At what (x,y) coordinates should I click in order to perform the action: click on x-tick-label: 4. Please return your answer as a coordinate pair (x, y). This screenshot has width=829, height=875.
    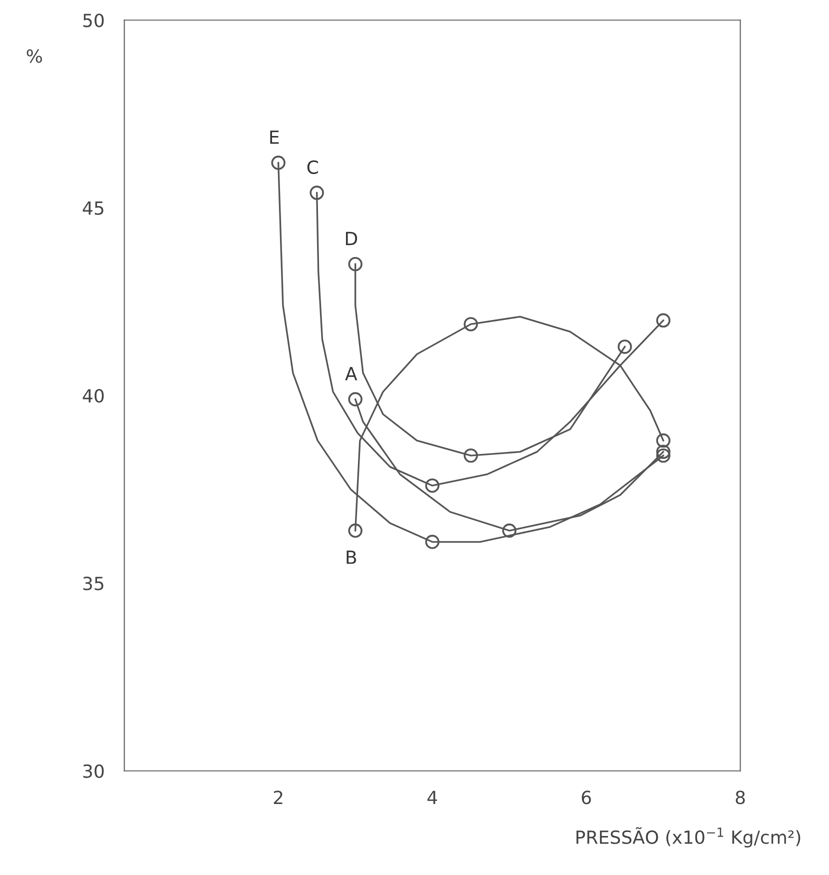
    Looking at the image, I should click on (432, 797).